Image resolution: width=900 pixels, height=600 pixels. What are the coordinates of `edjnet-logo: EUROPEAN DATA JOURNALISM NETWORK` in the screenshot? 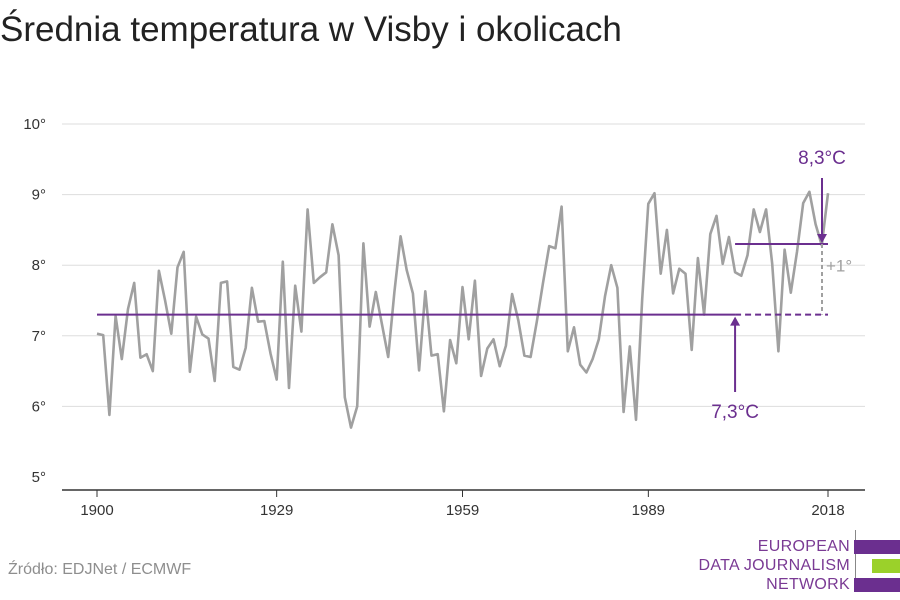 It's located at (799, 564).